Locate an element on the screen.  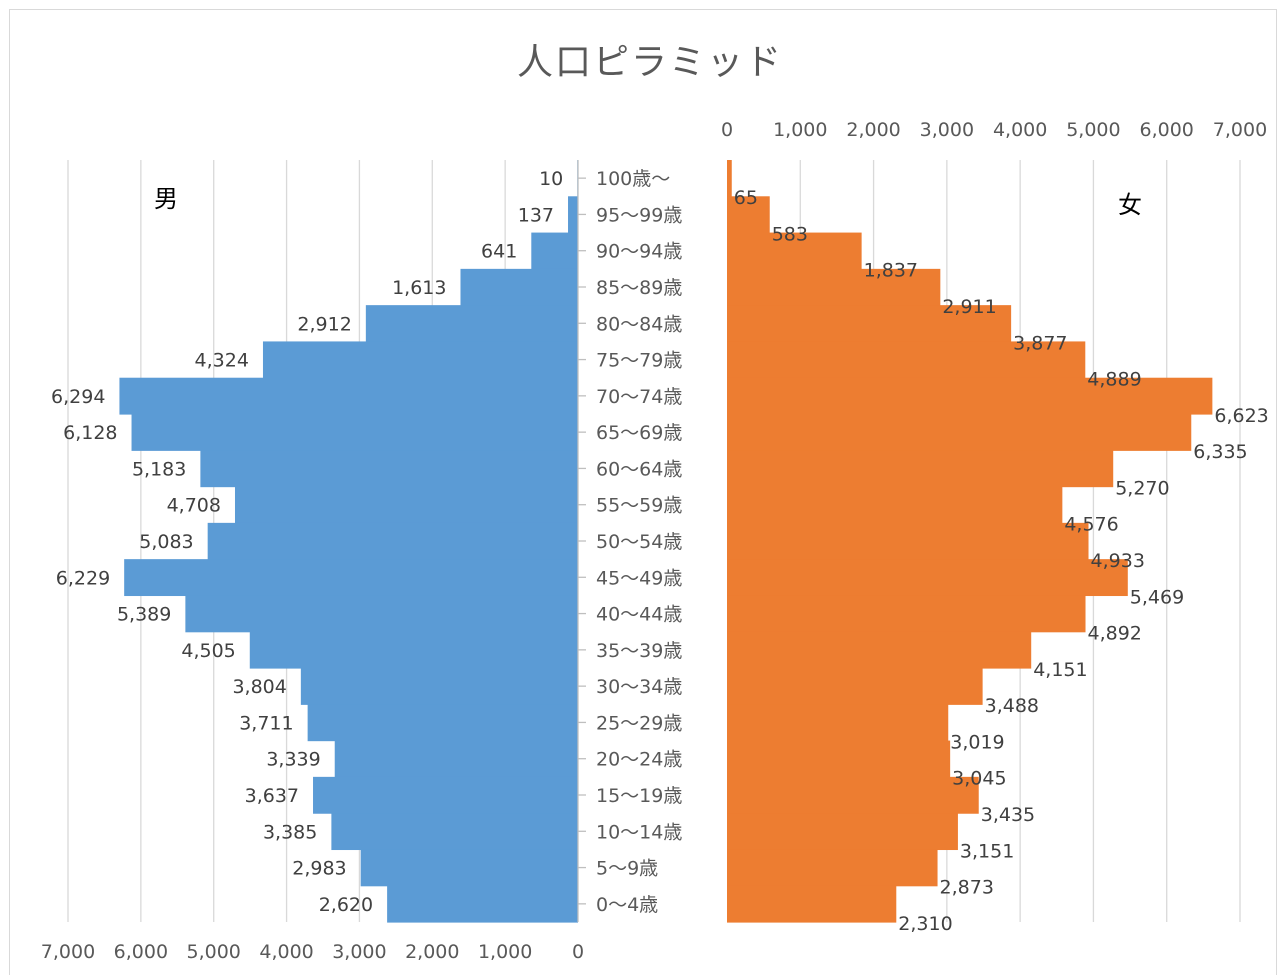
female-axis-tick-label: 2,000 is located at coordinates (873, 130).